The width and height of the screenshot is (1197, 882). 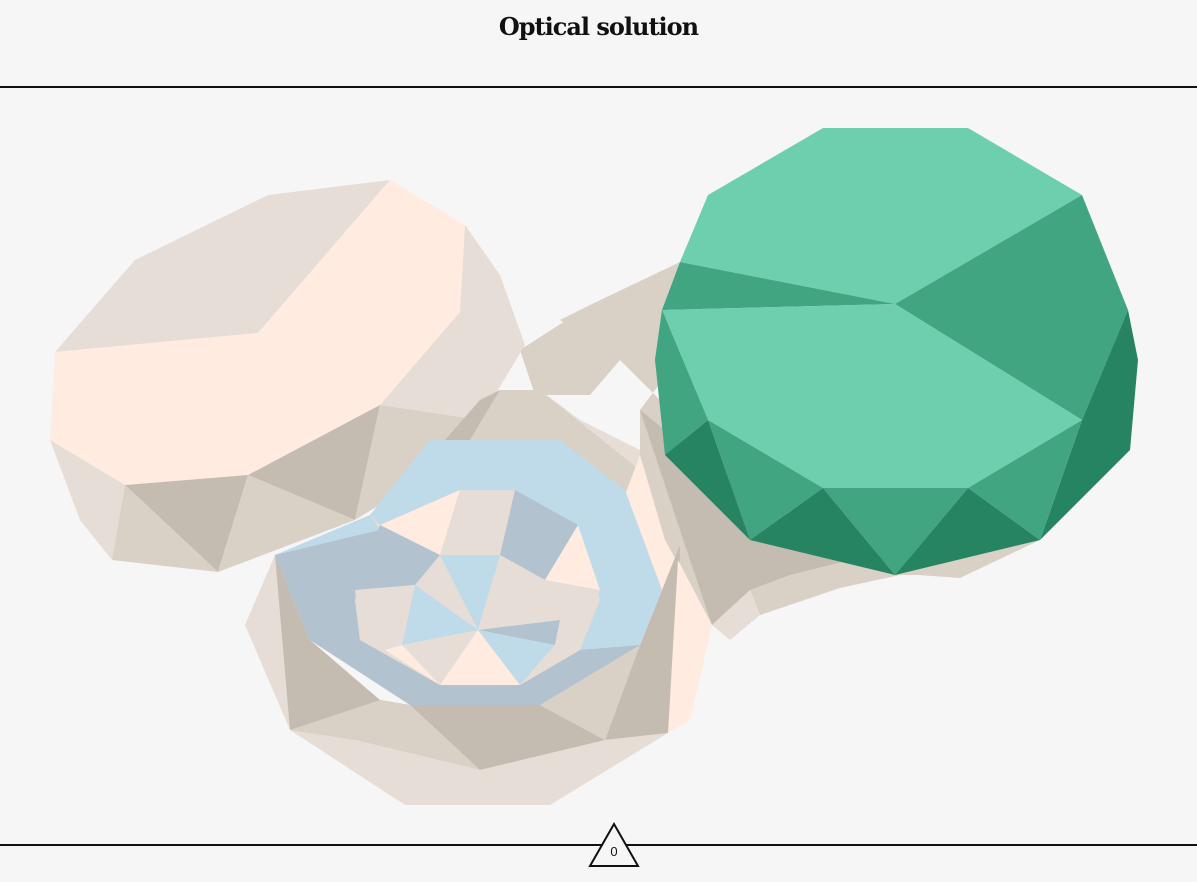 What do you see at coordinates (477, 587) in the screenshot?
I see `inner-star-shape` at bounding box center [477, 587].